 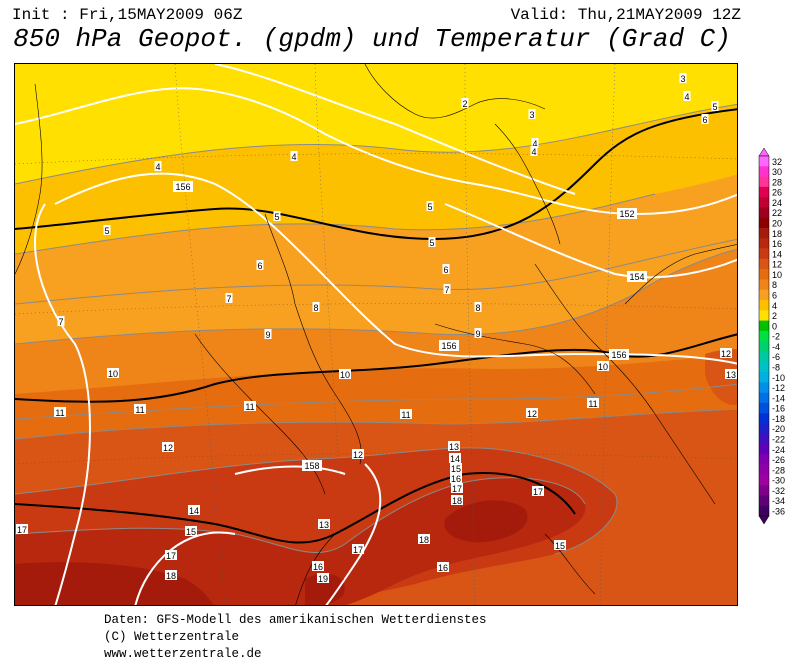 I want to click on geopotential-label-bg, so click(x=449, y=345).